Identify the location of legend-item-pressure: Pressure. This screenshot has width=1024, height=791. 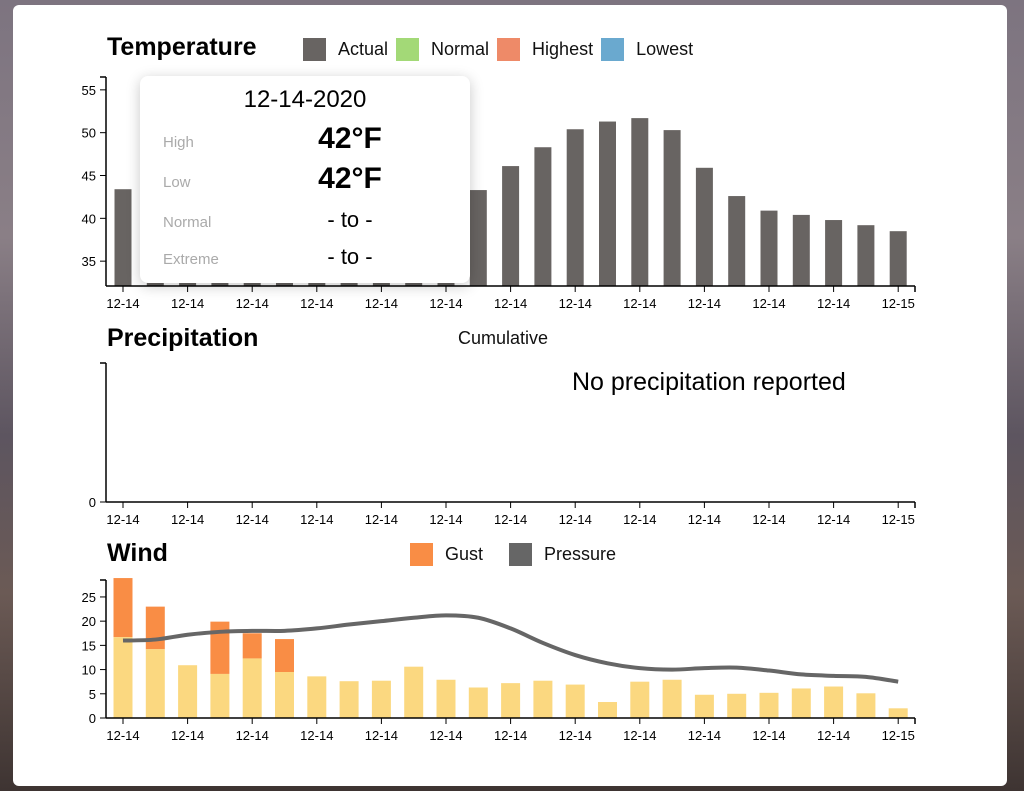
(562, 554).